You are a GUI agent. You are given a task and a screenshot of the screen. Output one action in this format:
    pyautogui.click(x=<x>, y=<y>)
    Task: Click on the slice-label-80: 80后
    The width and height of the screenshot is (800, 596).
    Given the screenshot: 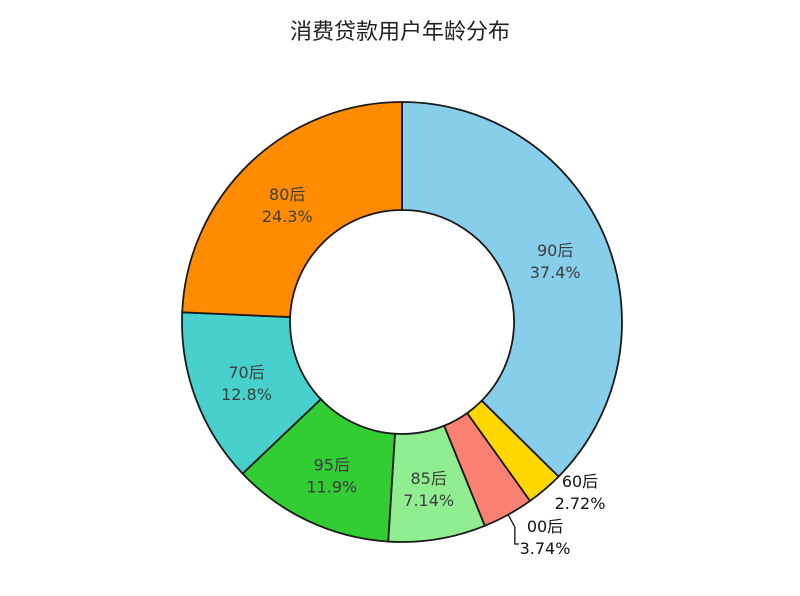 What is the action you would take?
    pyautogui.click(x=287, y=194)
    